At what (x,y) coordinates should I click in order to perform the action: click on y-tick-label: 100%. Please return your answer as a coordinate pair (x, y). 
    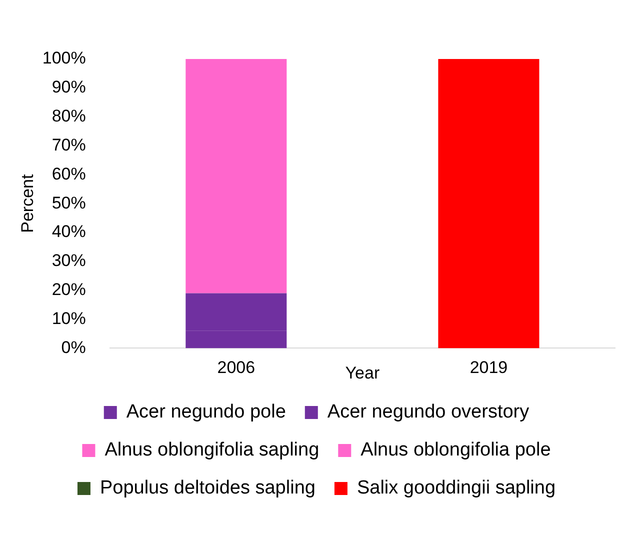
    Looking at the image, I should click on (64, 58).